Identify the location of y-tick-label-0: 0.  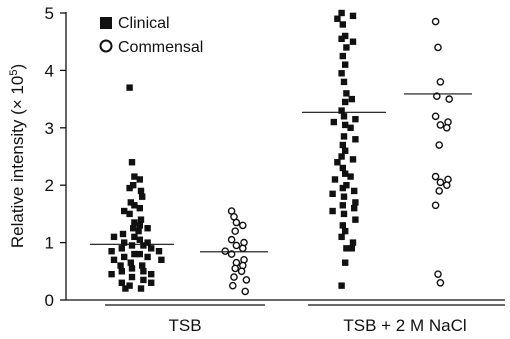
(49, 300).